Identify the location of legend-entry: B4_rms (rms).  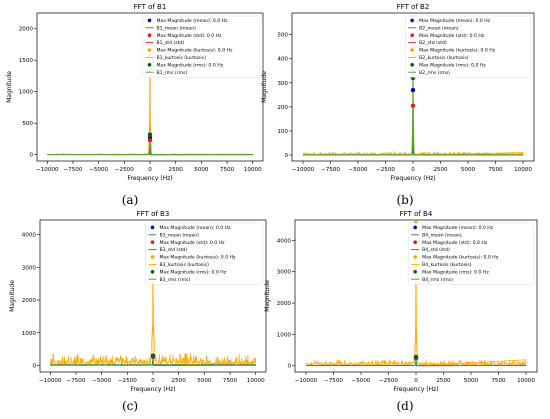
(437, 280).